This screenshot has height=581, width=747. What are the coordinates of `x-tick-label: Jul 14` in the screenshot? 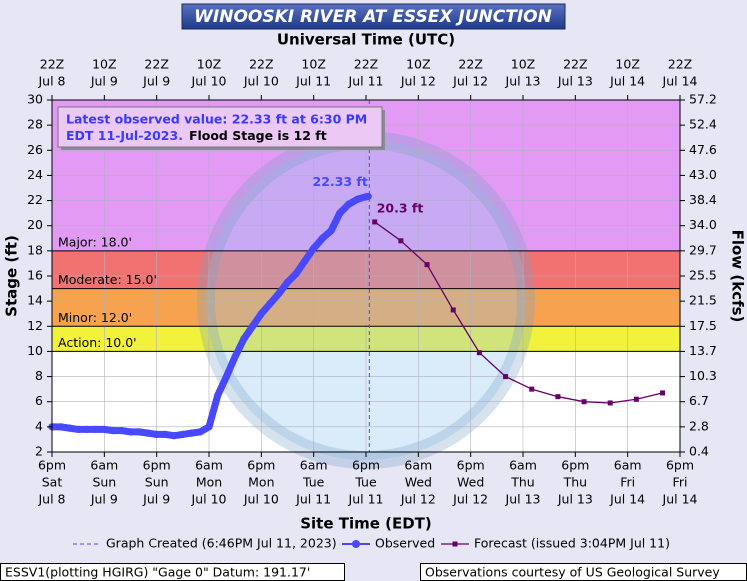 It's located at (680, 499).